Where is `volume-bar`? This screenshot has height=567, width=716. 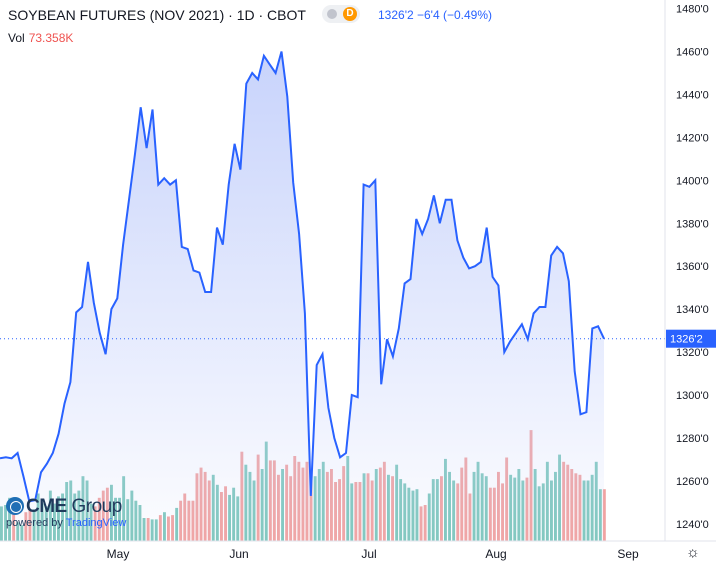
volume-bar is located at coordinates (604, 515).